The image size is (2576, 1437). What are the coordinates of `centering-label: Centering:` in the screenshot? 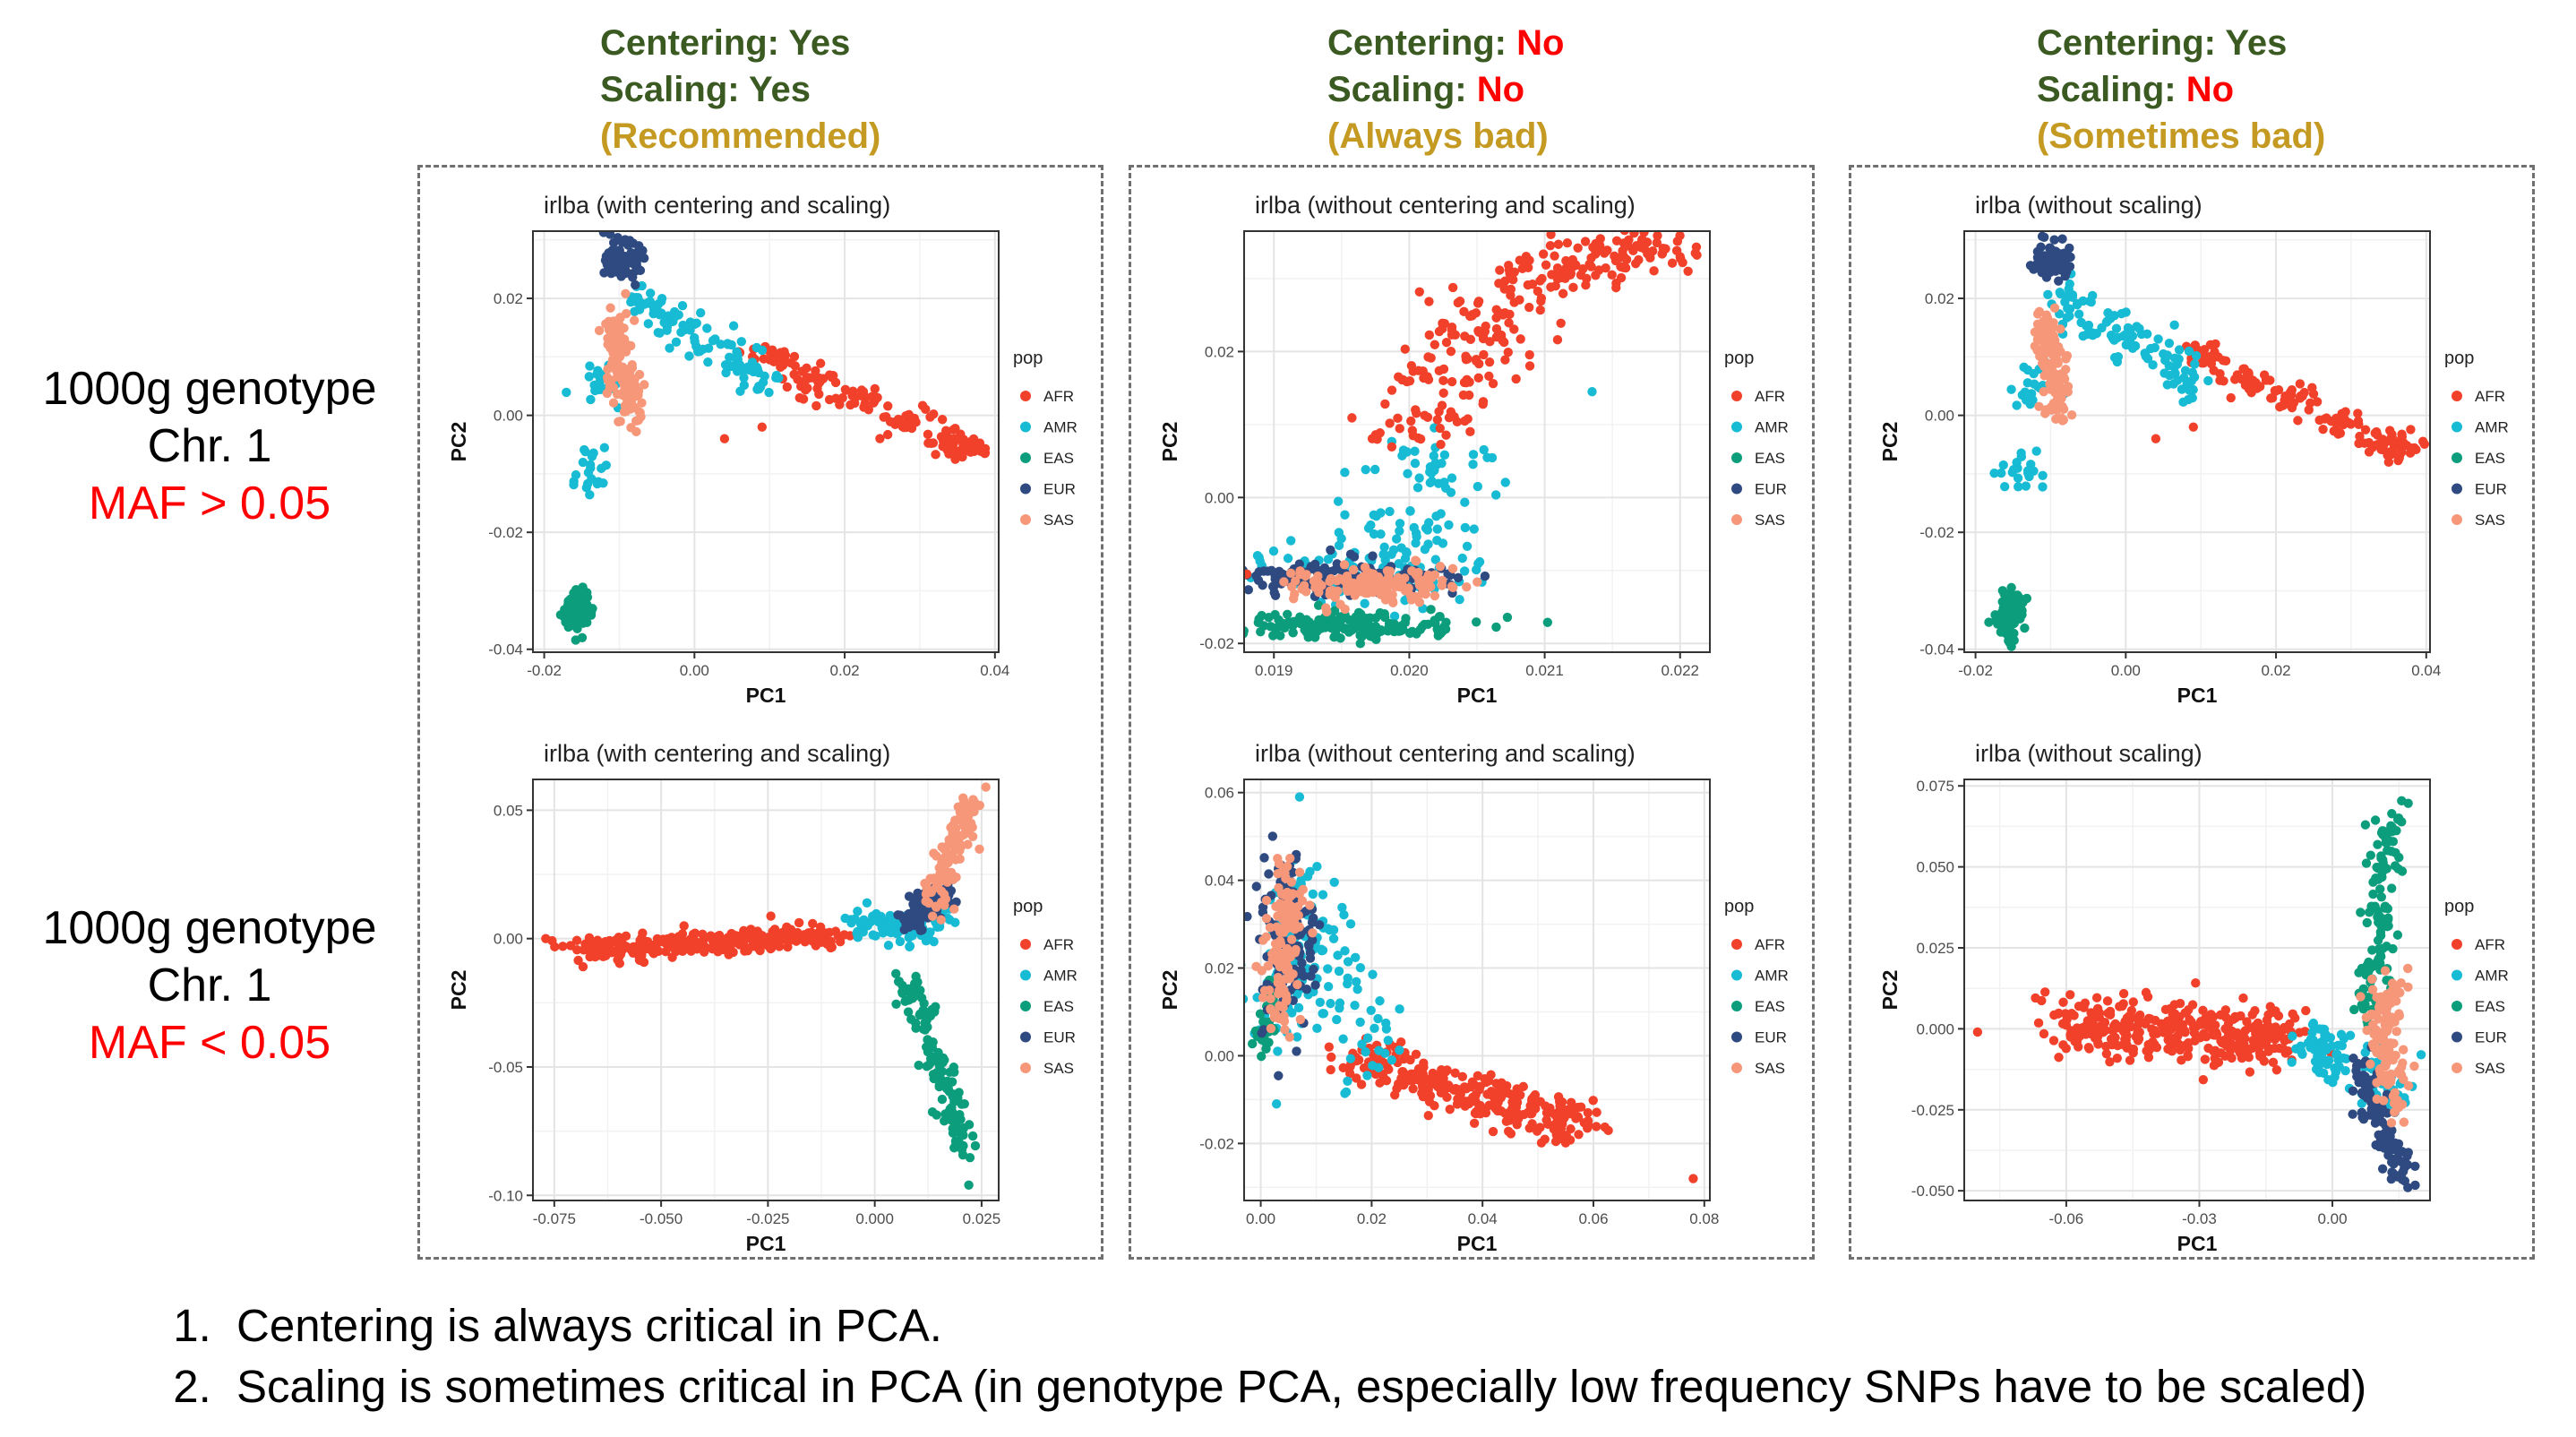 It's located at (1417, 43).